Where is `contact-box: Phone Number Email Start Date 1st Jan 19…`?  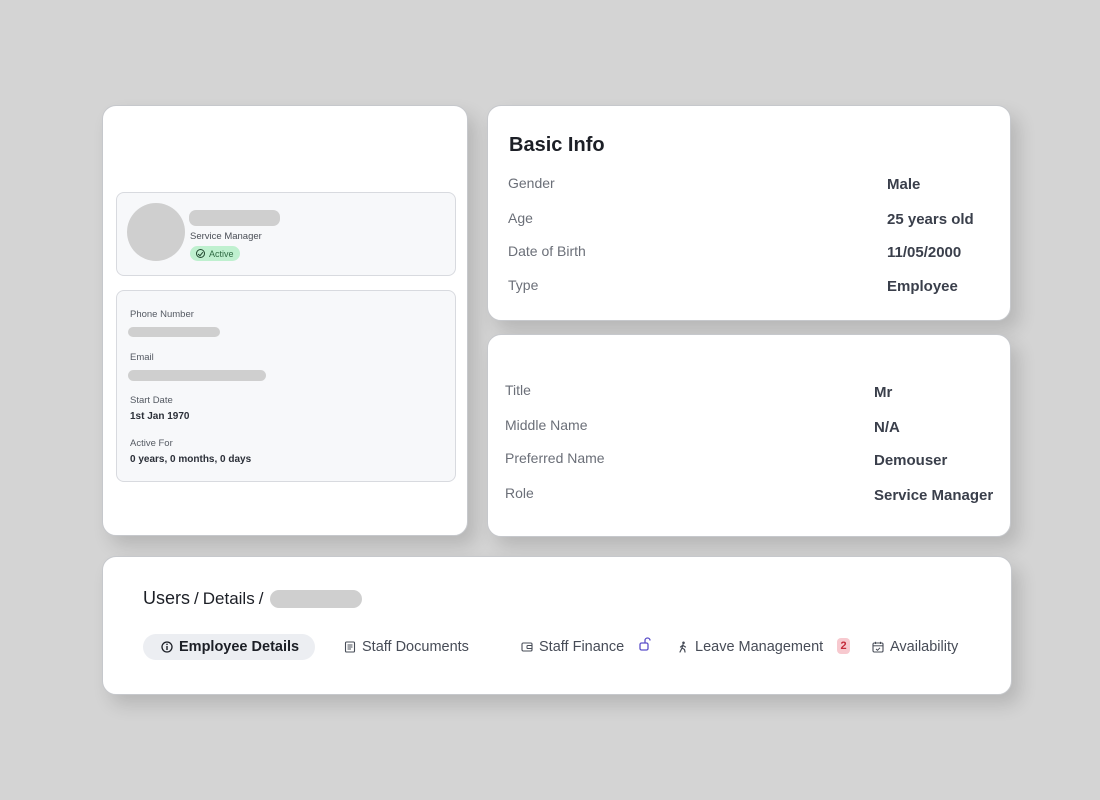 contact-box: Phone Number Email Start Date 1st Jan 19… is located at coordinates (286, 386).